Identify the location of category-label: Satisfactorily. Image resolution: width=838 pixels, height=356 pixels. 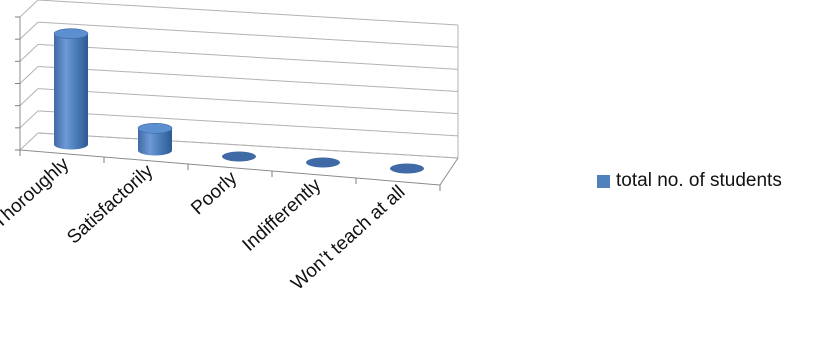
(110, 204).